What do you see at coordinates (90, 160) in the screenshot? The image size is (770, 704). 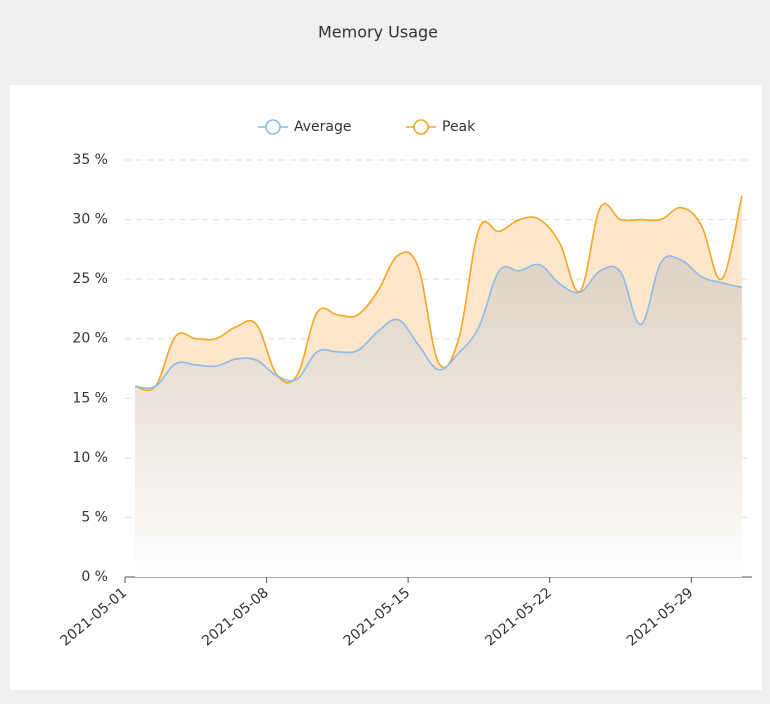 I see `y-tick-label: 35 %` at bounding box center [90, 160].